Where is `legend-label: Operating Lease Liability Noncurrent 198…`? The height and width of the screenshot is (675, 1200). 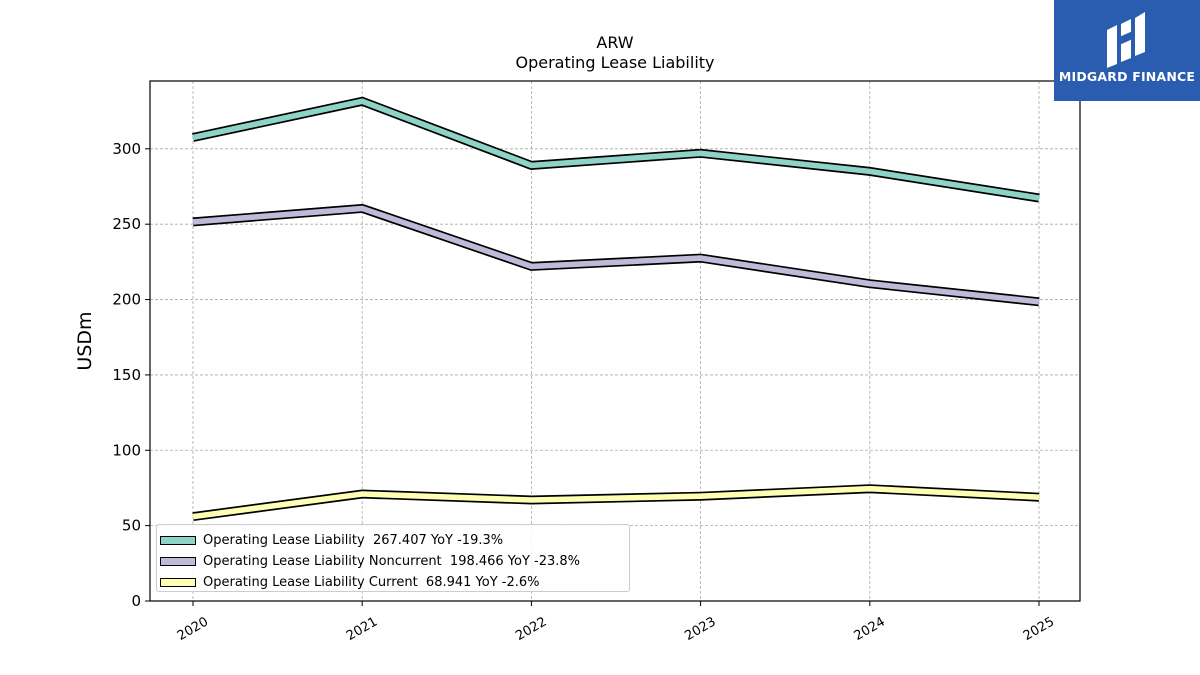 legend-label: Operating Lease Liability Noncurrent 198… is located at coordinates (392, 561).